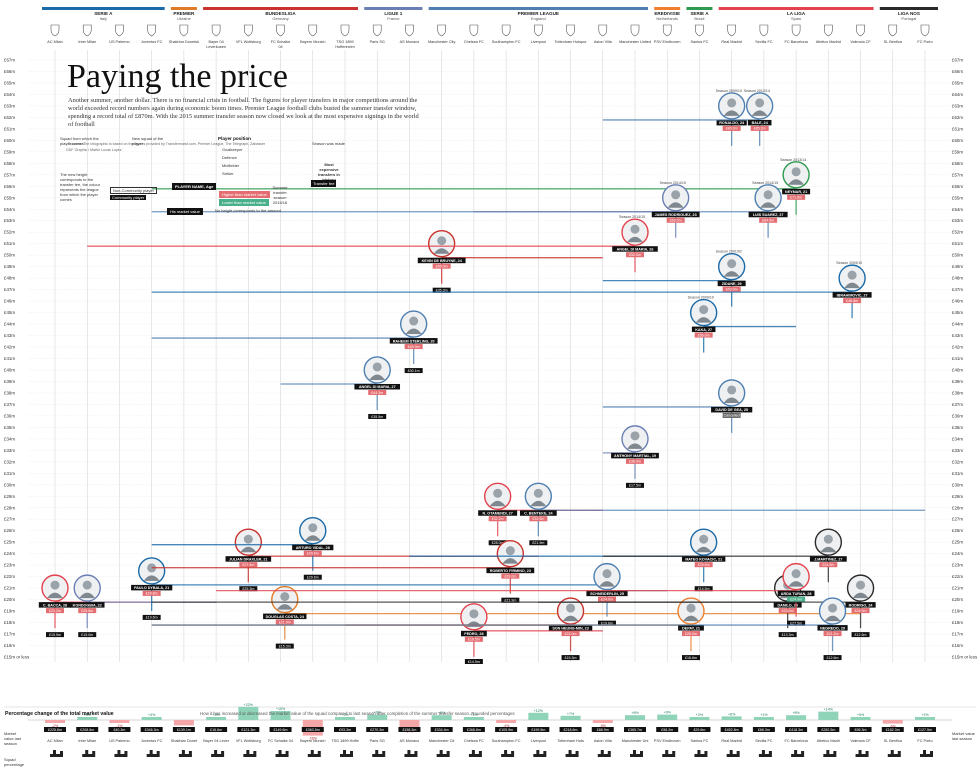  I want to click on y-tick-label: £65m, so click(9, 82).